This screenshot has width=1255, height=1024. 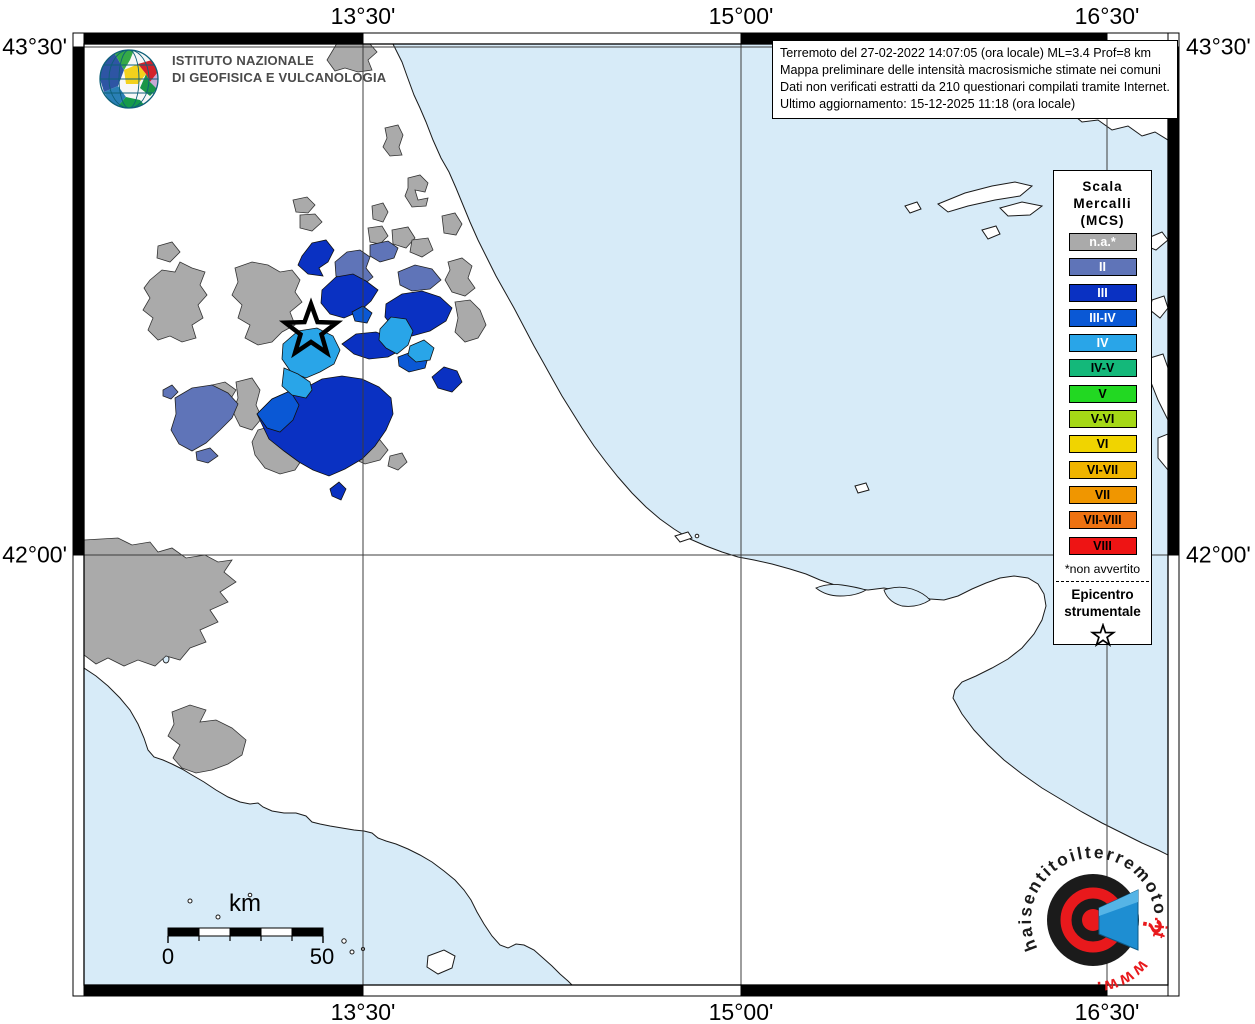 I want to click on axis-left-42-00: 42°00', so click(x=34, y=554).